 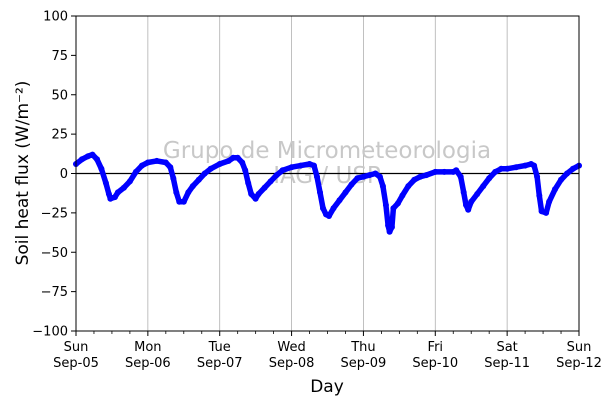 What do you see at coordinates (59, 95) in the screenshot?
I see `y-tick-label: 50` at bounding box center [59, 95].